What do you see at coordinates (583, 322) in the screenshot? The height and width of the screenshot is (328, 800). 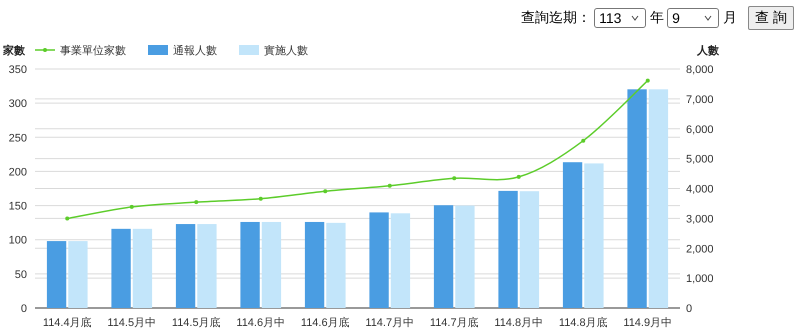 I see `x-tick-label: 114.8月底` at bounding box center [583, 322].